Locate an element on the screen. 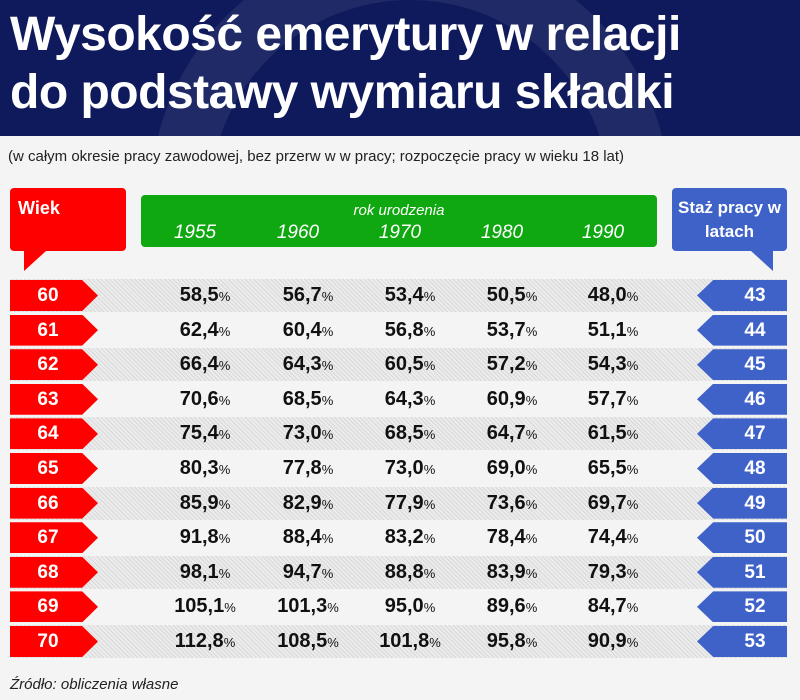 The image size is (800, 700). value-number: 51,1 is located at coordinates (607, 329).